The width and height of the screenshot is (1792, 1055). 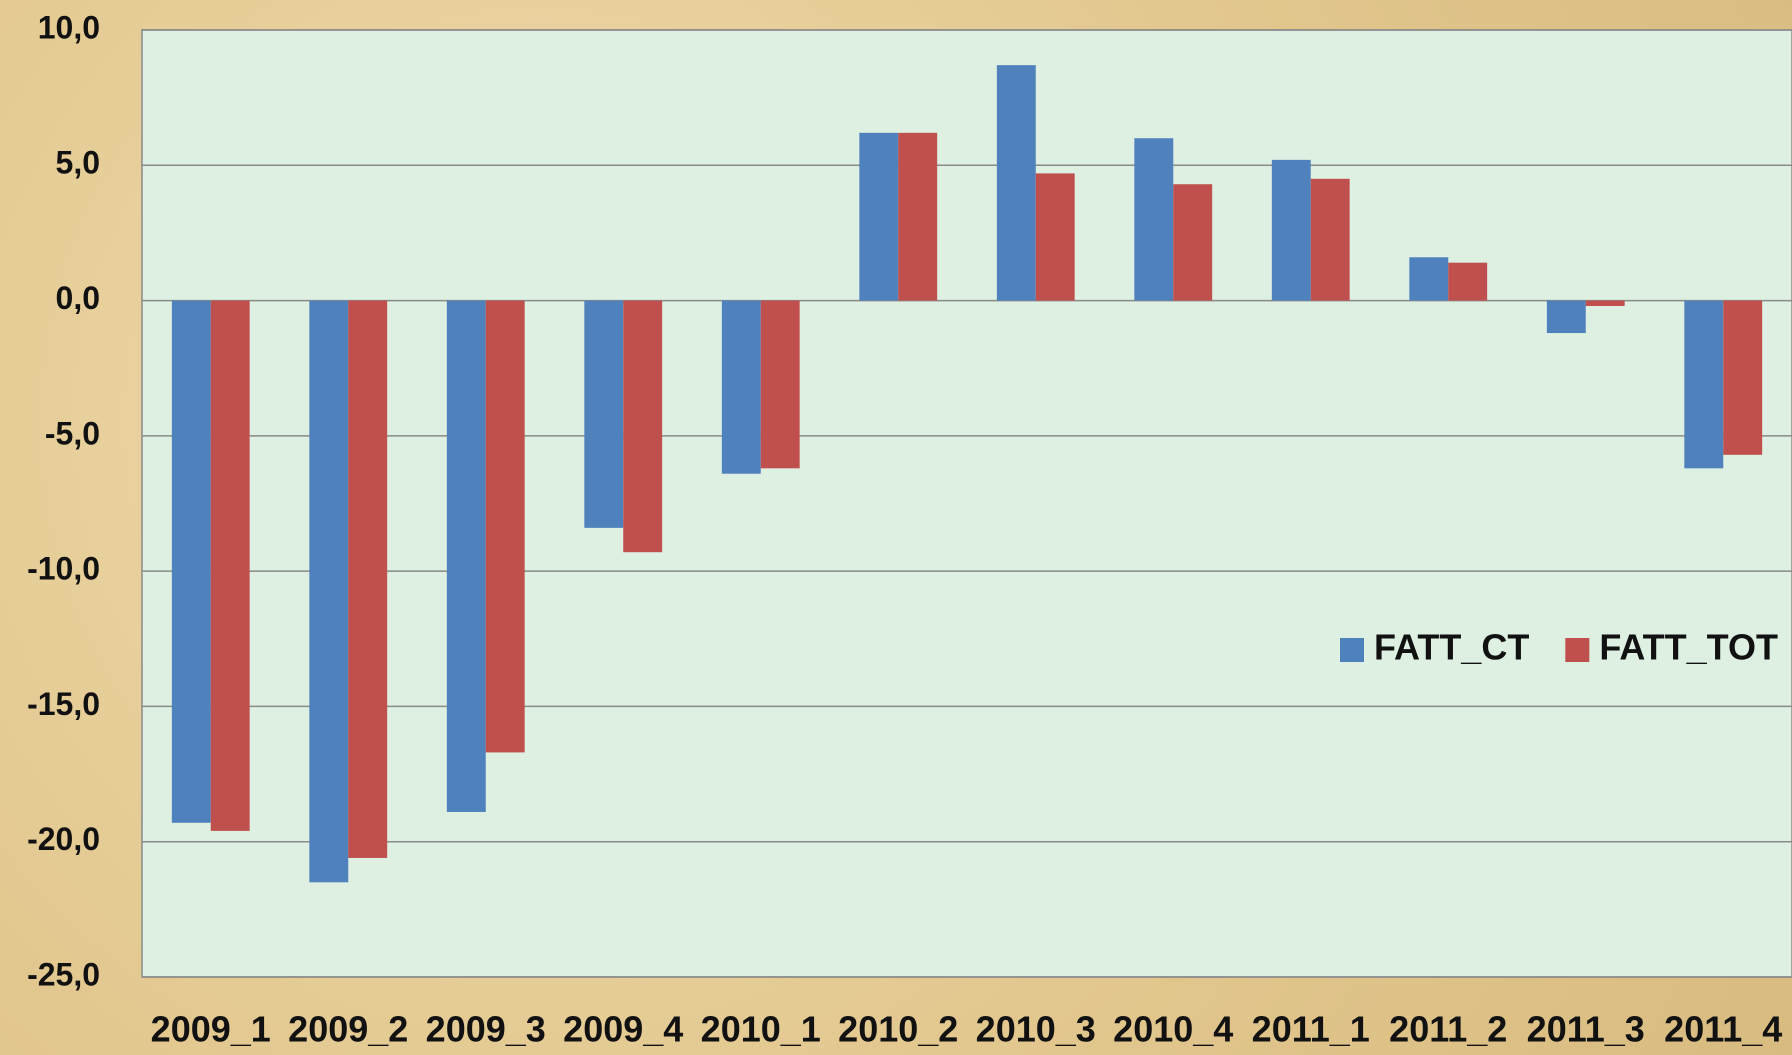 What do you see at coordinates (1036, 1029) in the screenshot?
I see `x-tick-label: 2010_3` at bounding box center [1036, 1029].